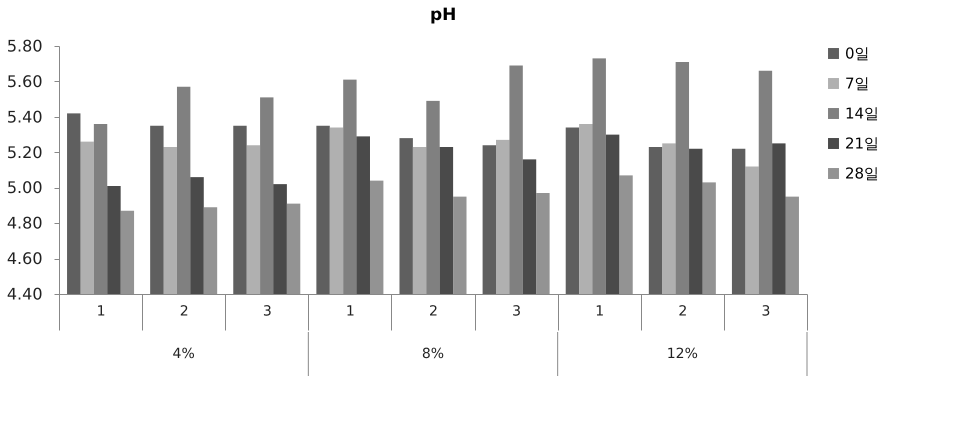  What do you see at coordinates (24, 188) in the screenshot?
I see `y-tick-label: 5.00` at bounding box center [24, 188].